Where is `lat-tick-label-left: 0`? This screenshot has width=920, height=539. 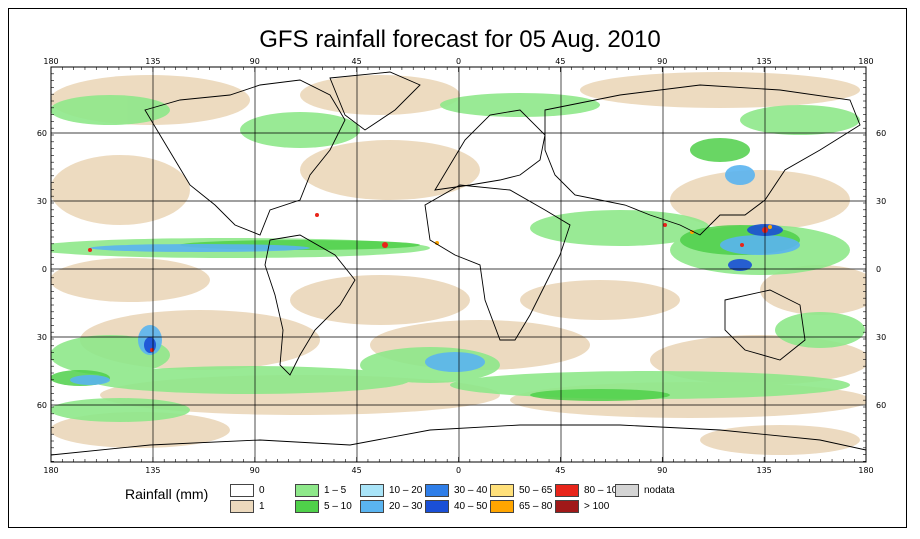
lat-tick-label-left: 0 is located at coordinates (44, 269).